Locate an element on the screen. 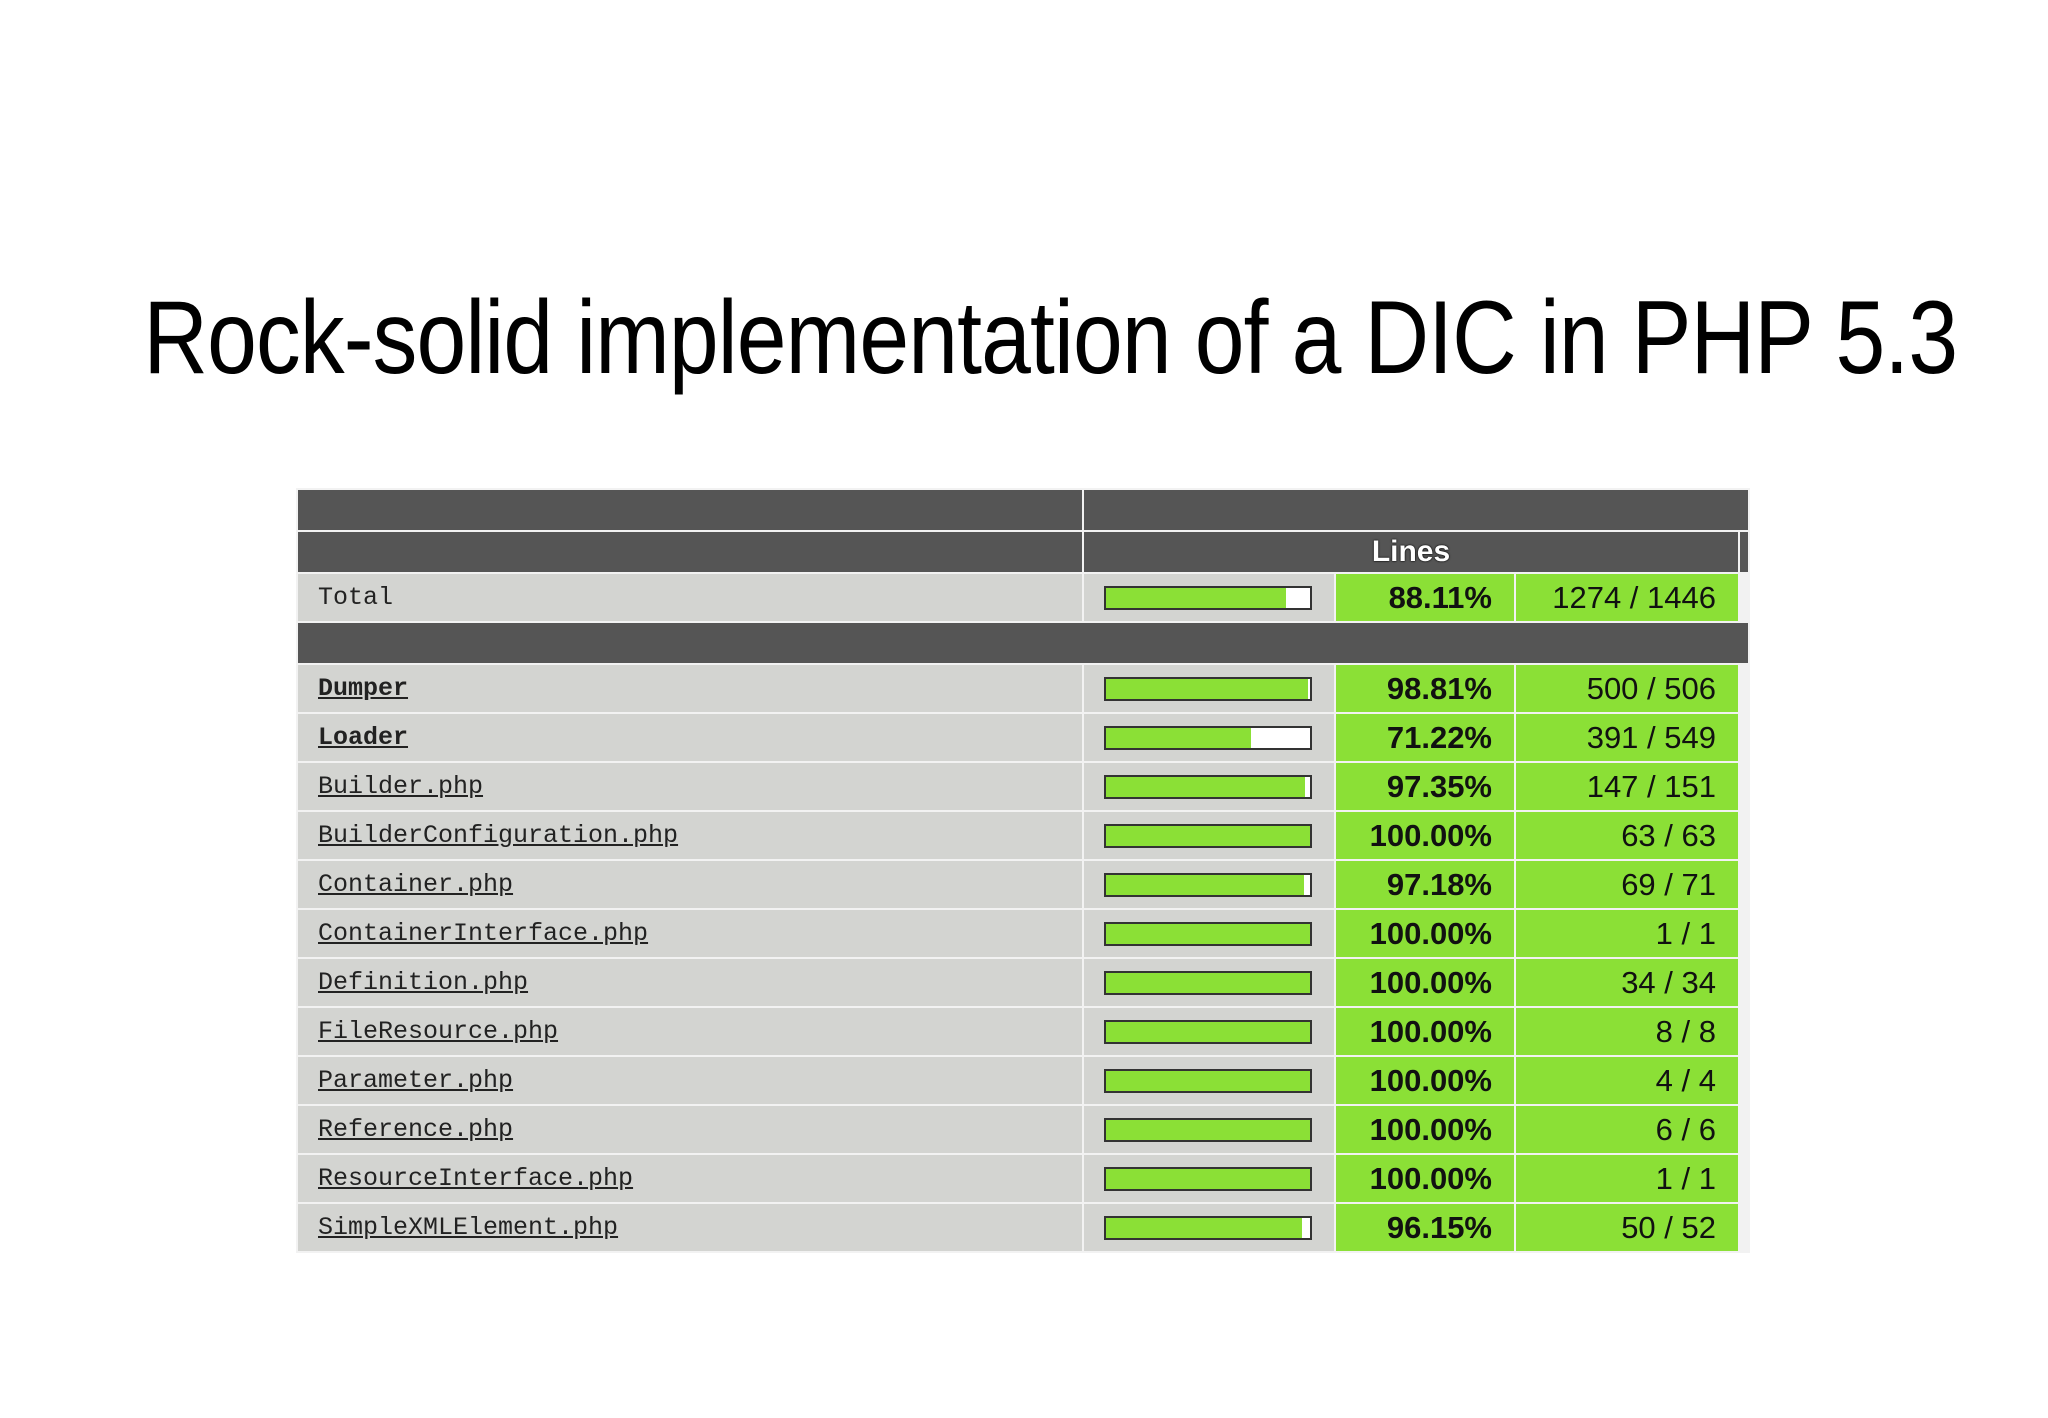 The height and width of the screenshot is (1418, 2048). row-name-cell: Definition.php is located at coordinates (690, 982).